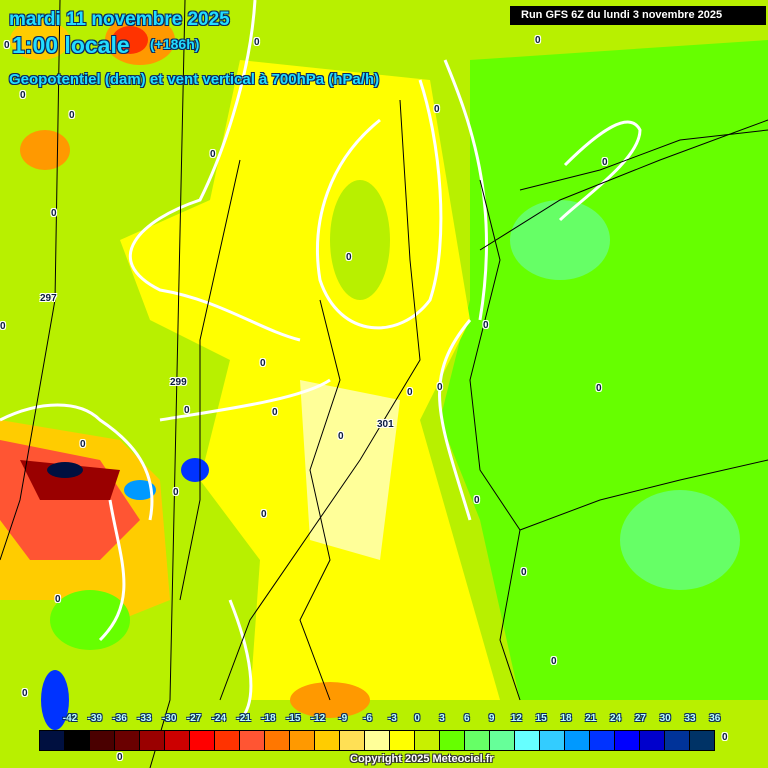 The height and width of the screenshot is (768, 768). What do you see at coordinates (385, 424) in the screenshot?
I see `contour-label: 301` at bounding box center [385, 424].